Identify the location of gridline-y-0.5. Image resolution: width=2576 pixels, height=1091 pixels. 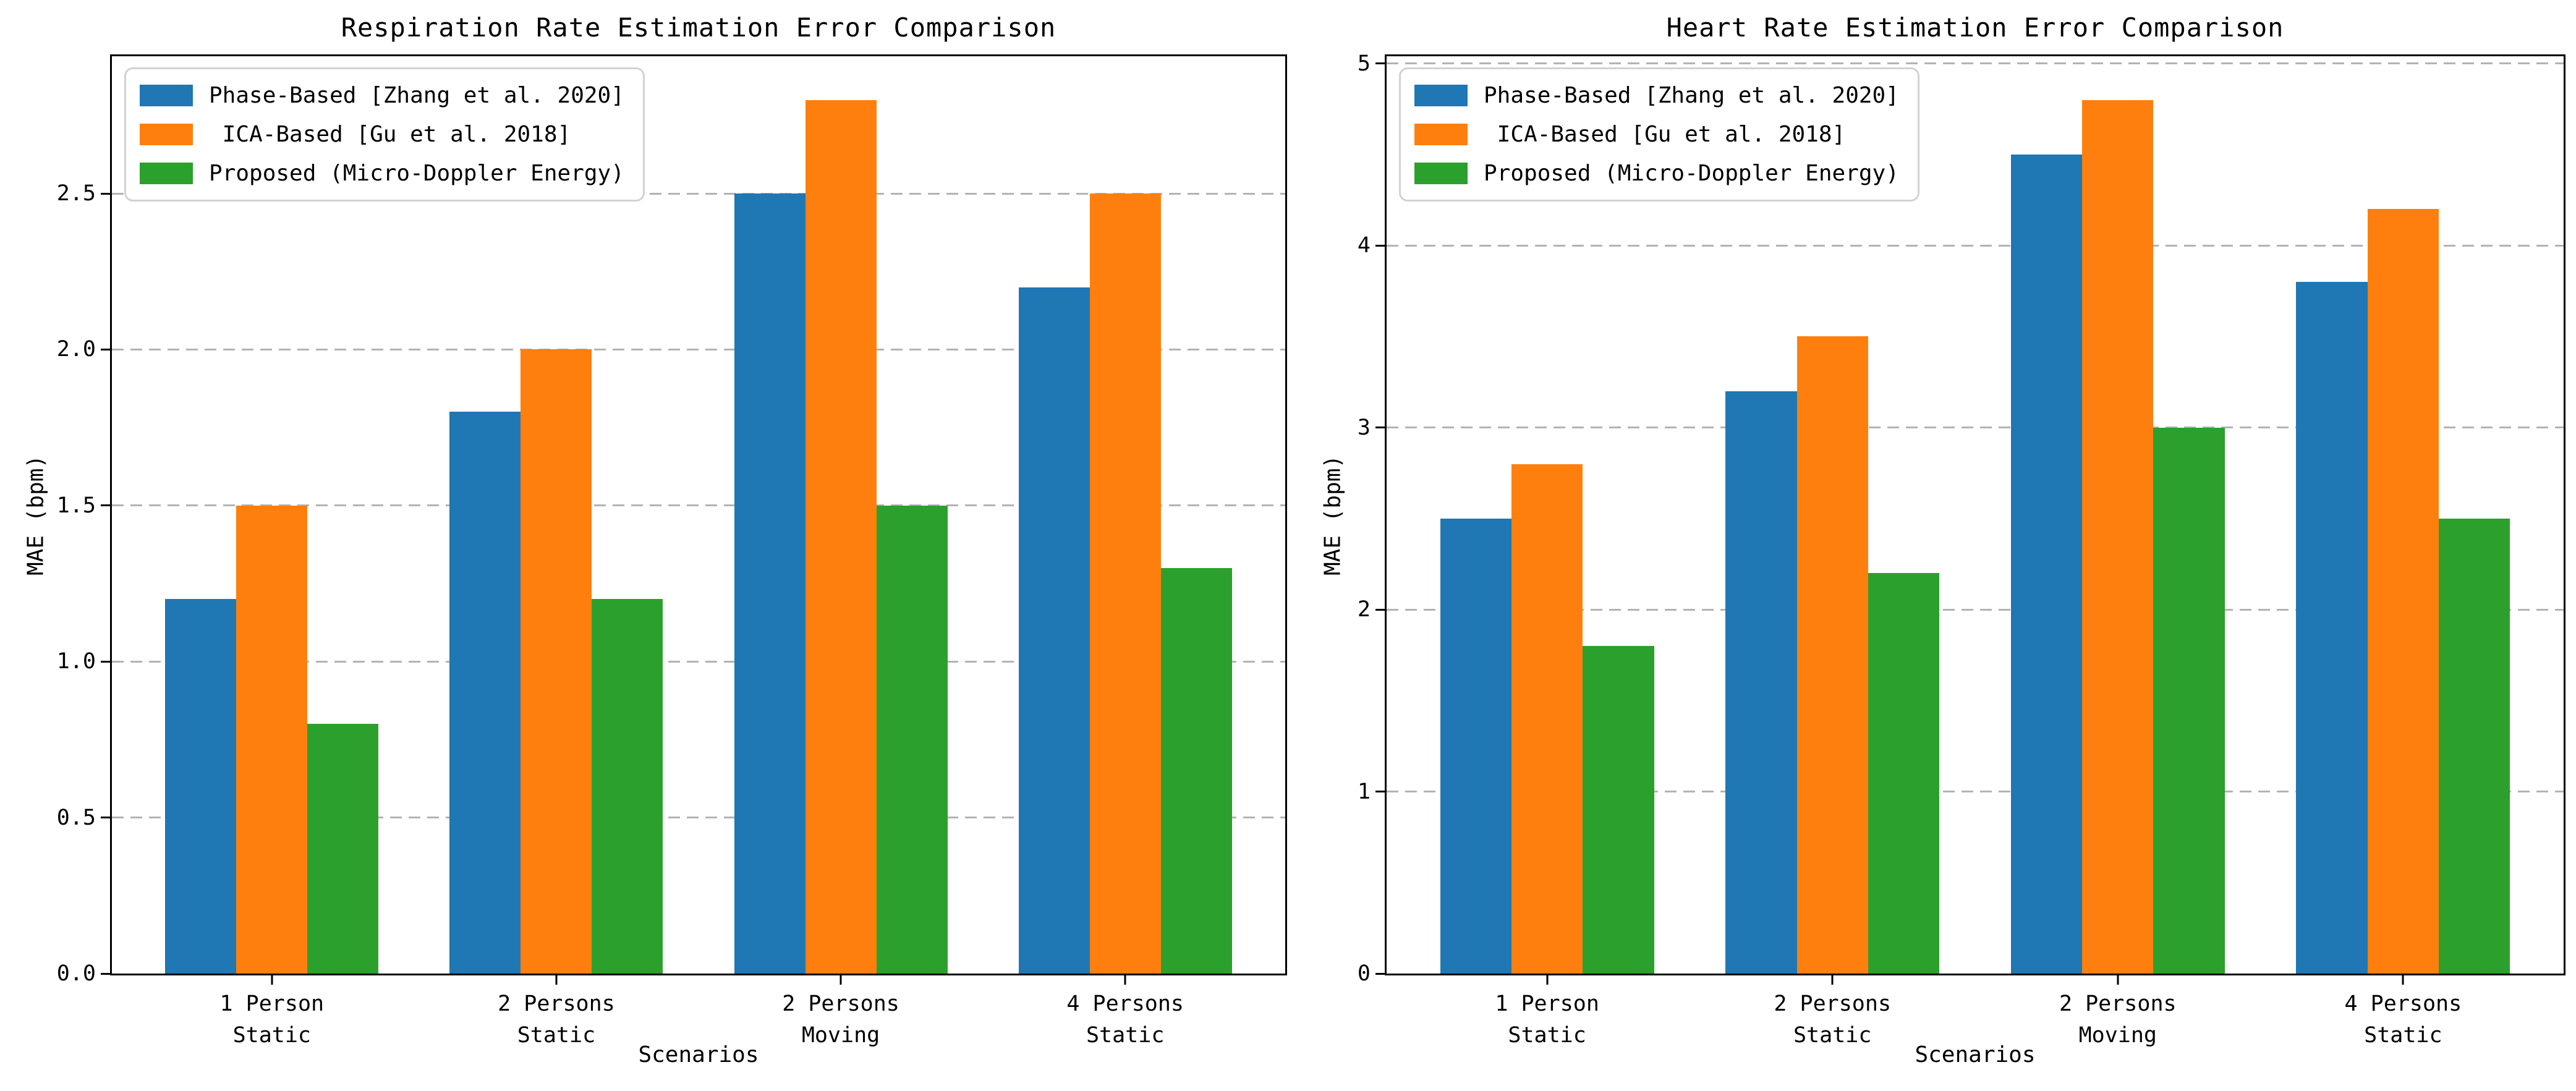
(698, 818).